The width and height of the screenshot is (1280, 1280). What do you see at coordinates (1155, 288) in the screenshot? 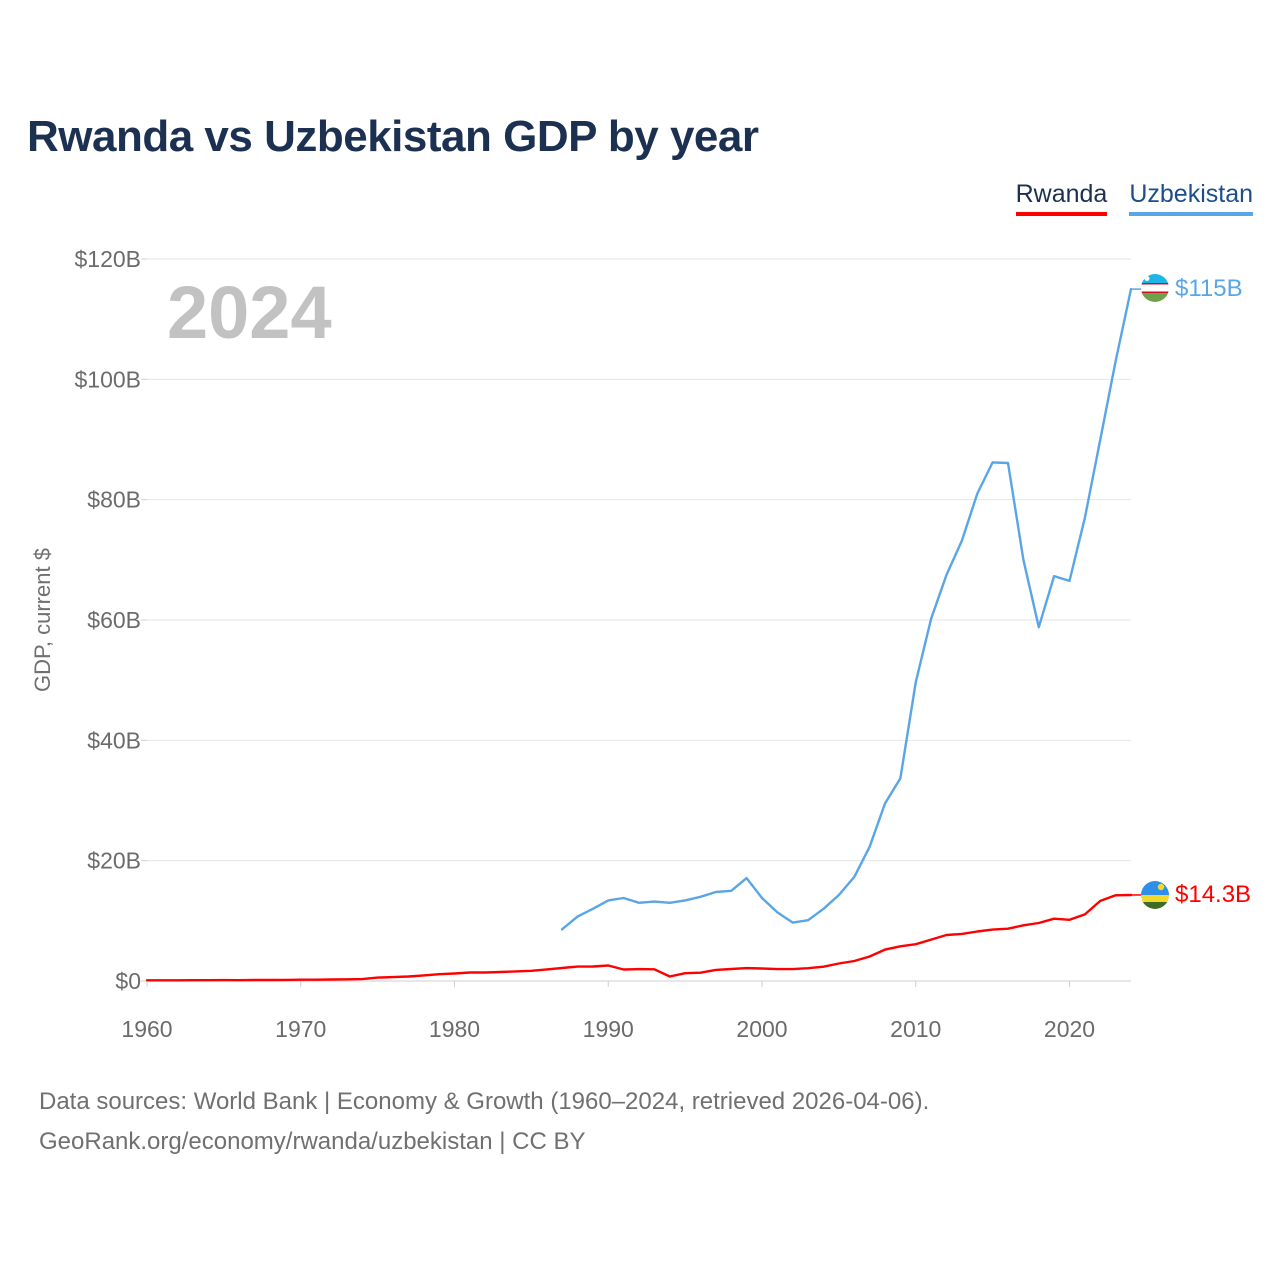
I see `uzbekistan-flag-icon` at bounding box center [1155, 288].